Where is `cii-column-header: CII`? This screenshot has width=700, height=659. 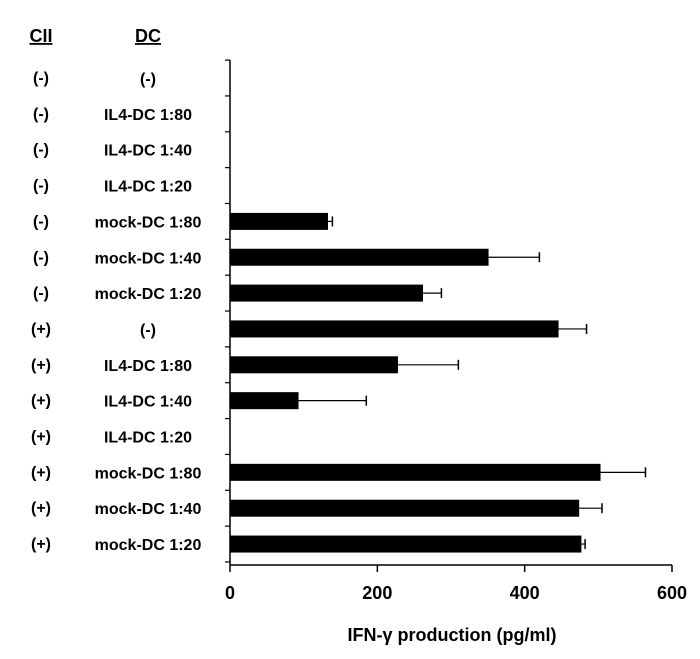
cii-column-header: CII is located at coordinates (40, 36).